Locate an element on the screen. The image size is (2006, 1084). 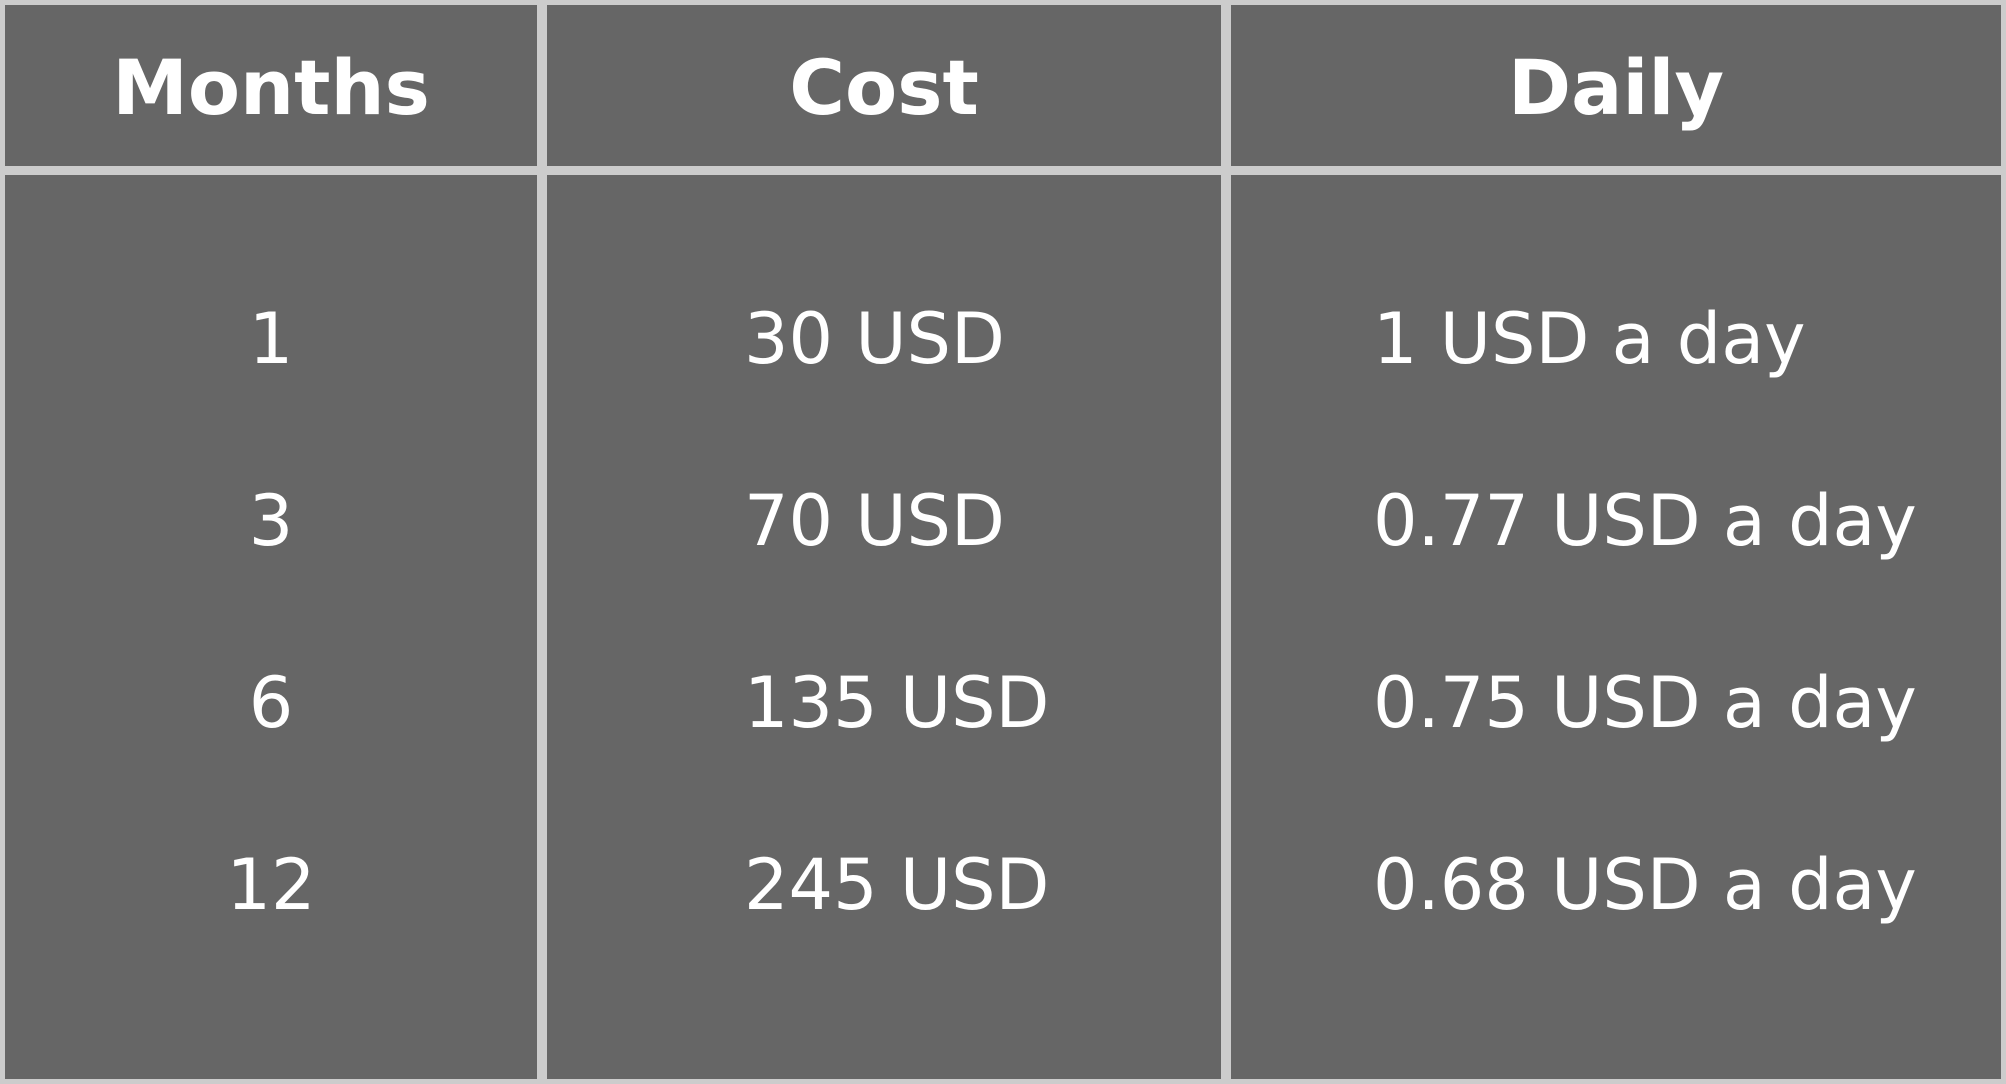
table-cell-daily: 0.77 USD a day is located at coordinates (1645, 521).